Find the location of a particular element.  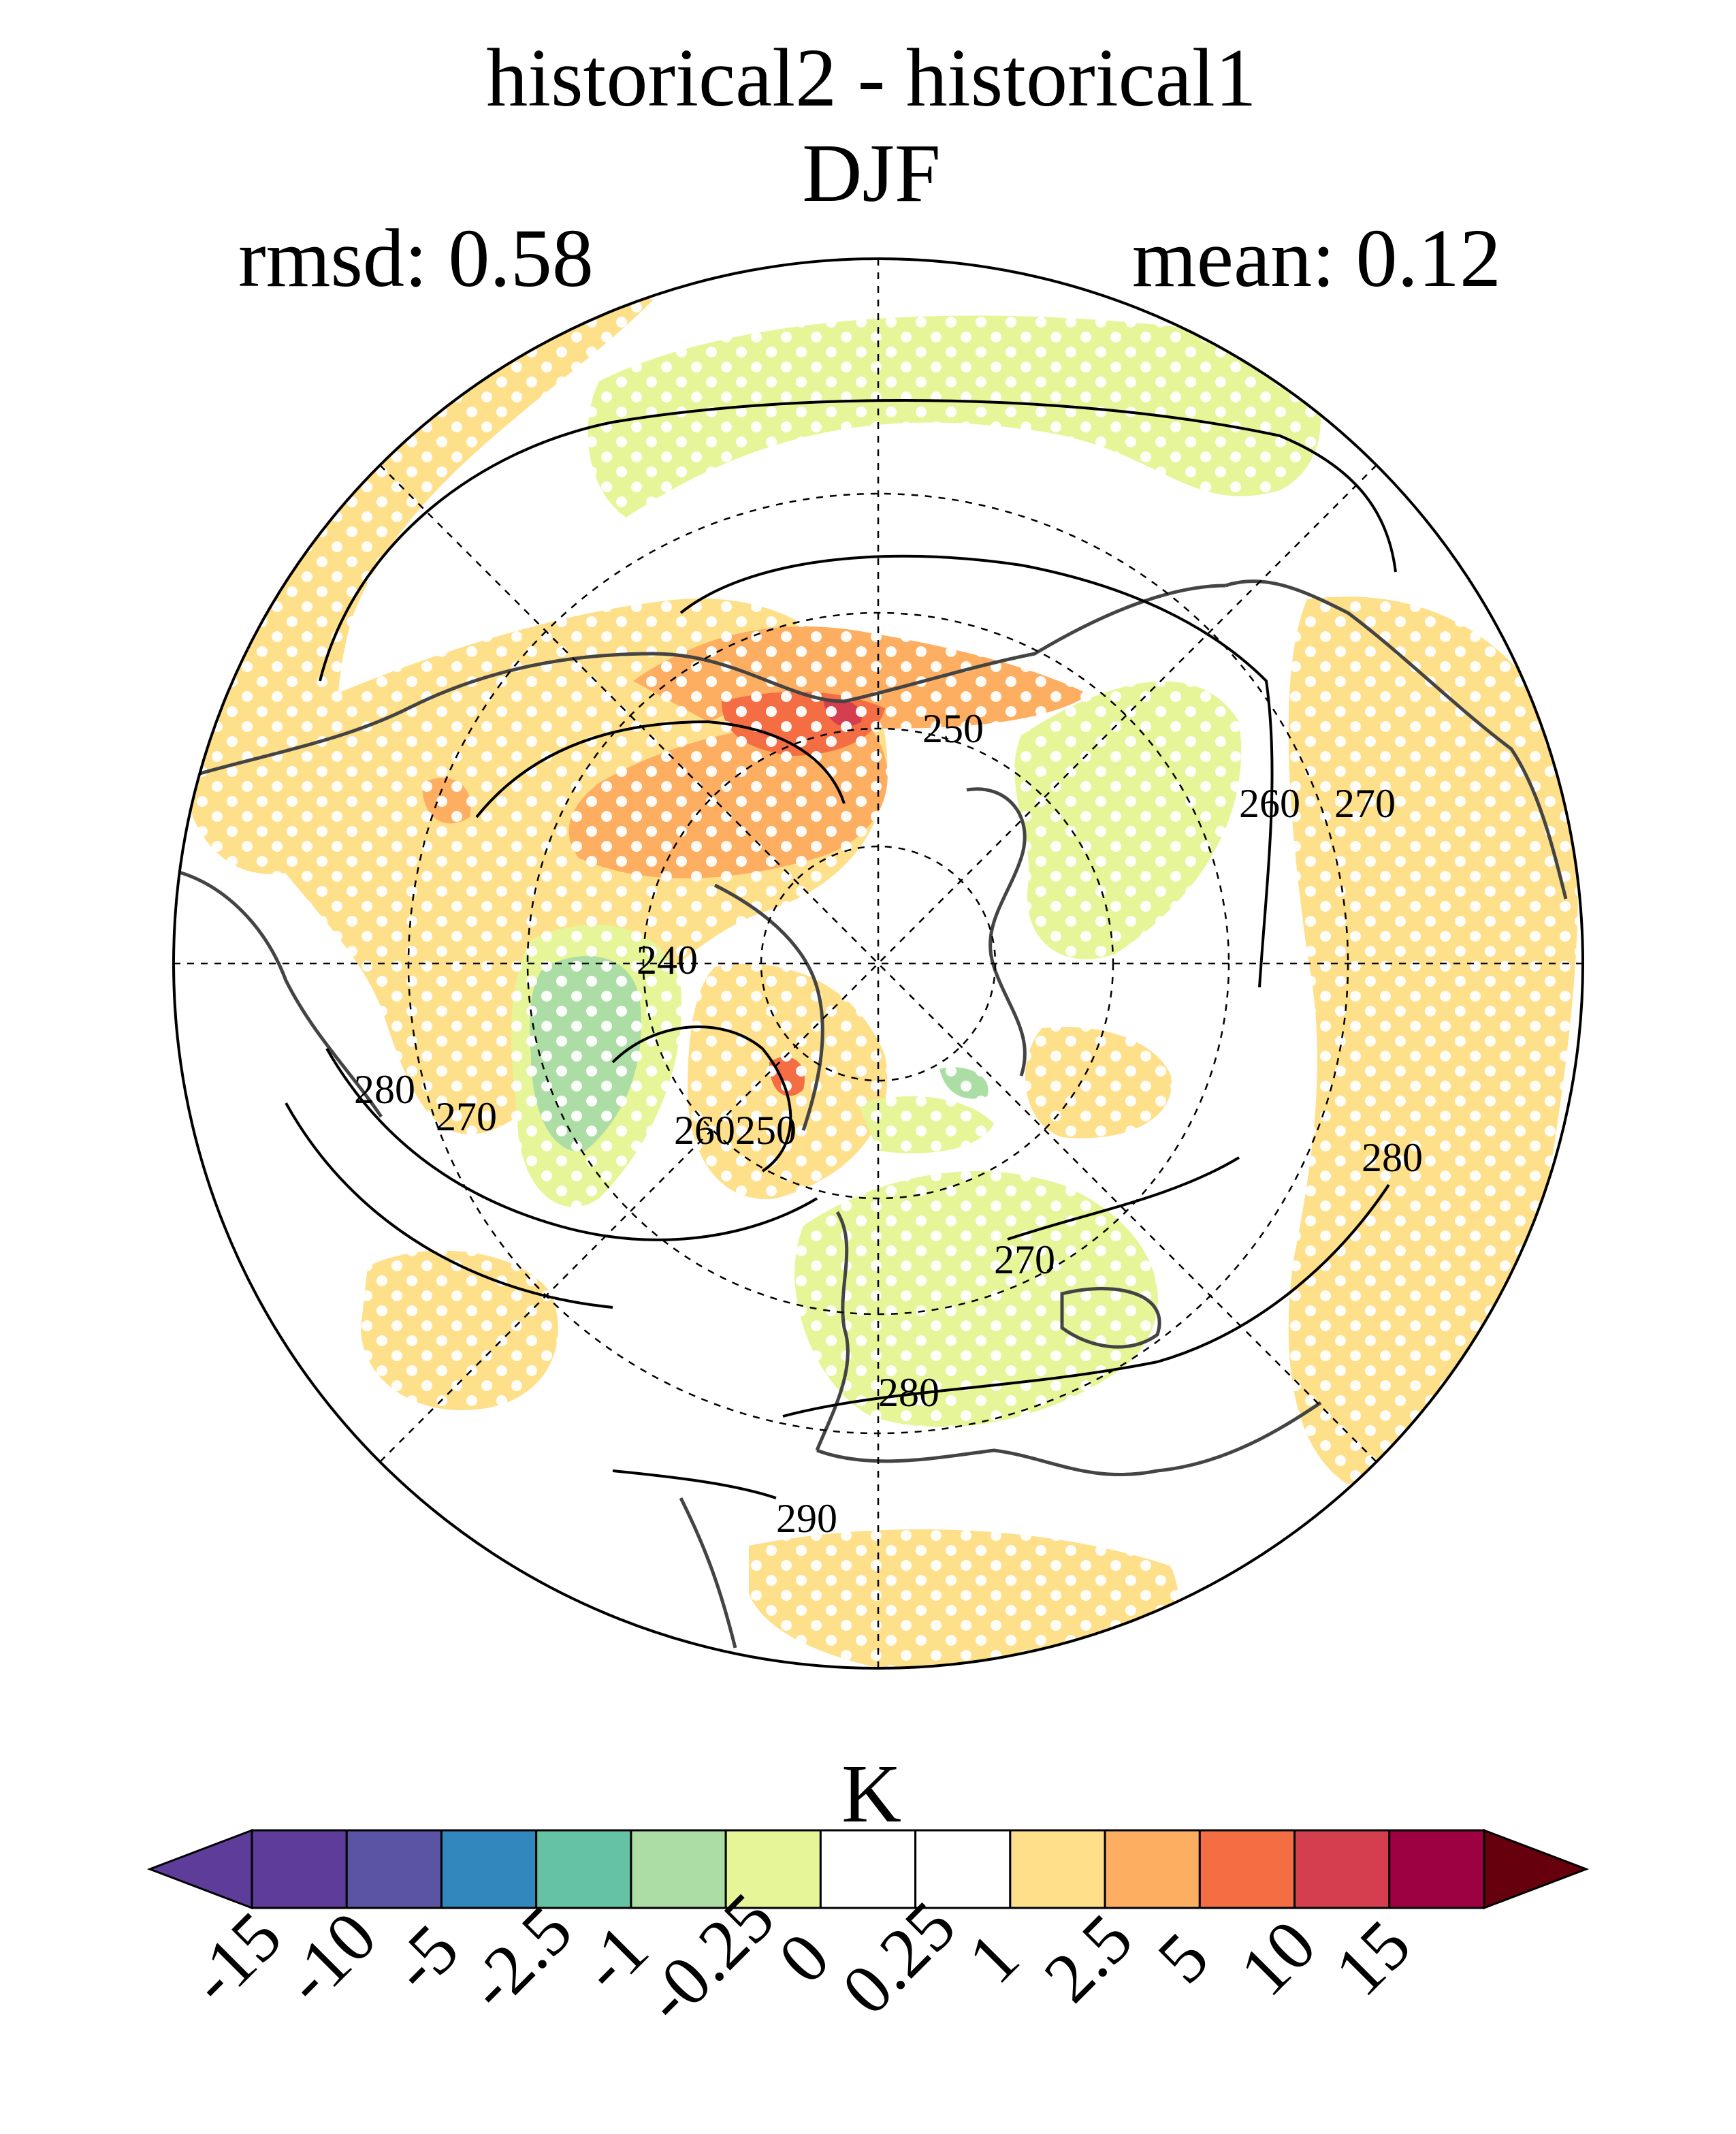

colorbar-tick-label: -5 is located at coordinates (425, 1958).